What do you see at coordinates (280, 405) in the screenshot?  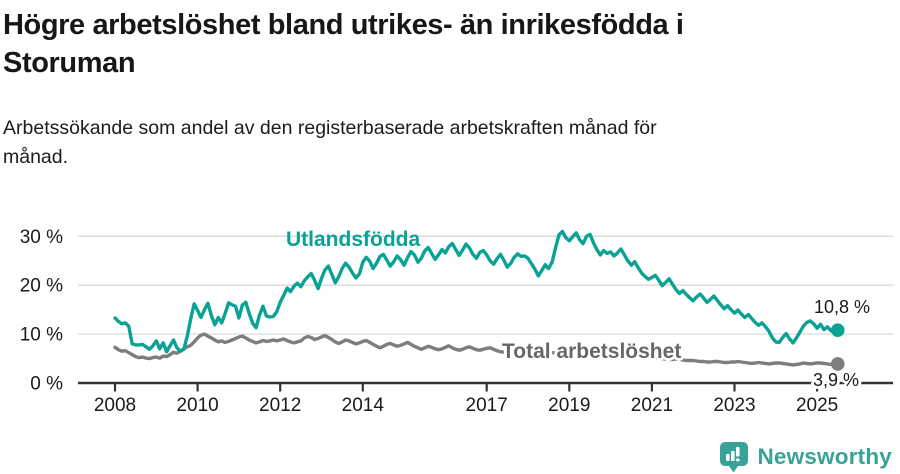 I see `x-axis-tick-label: 2012` at bounding box center [280, 405].